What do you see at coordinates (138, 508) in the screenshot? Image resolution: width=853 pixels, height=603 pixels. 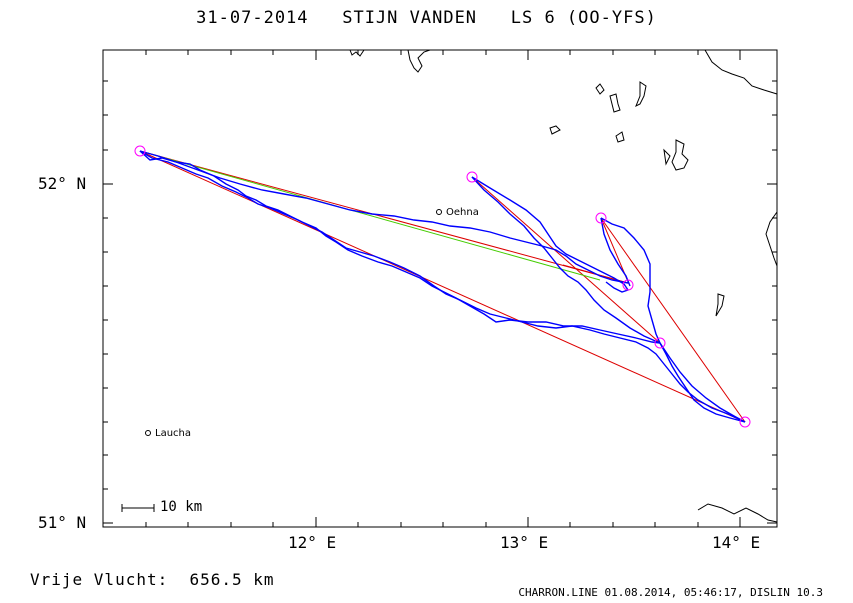 I see `scale-bar` at bounding box center [138, 508].